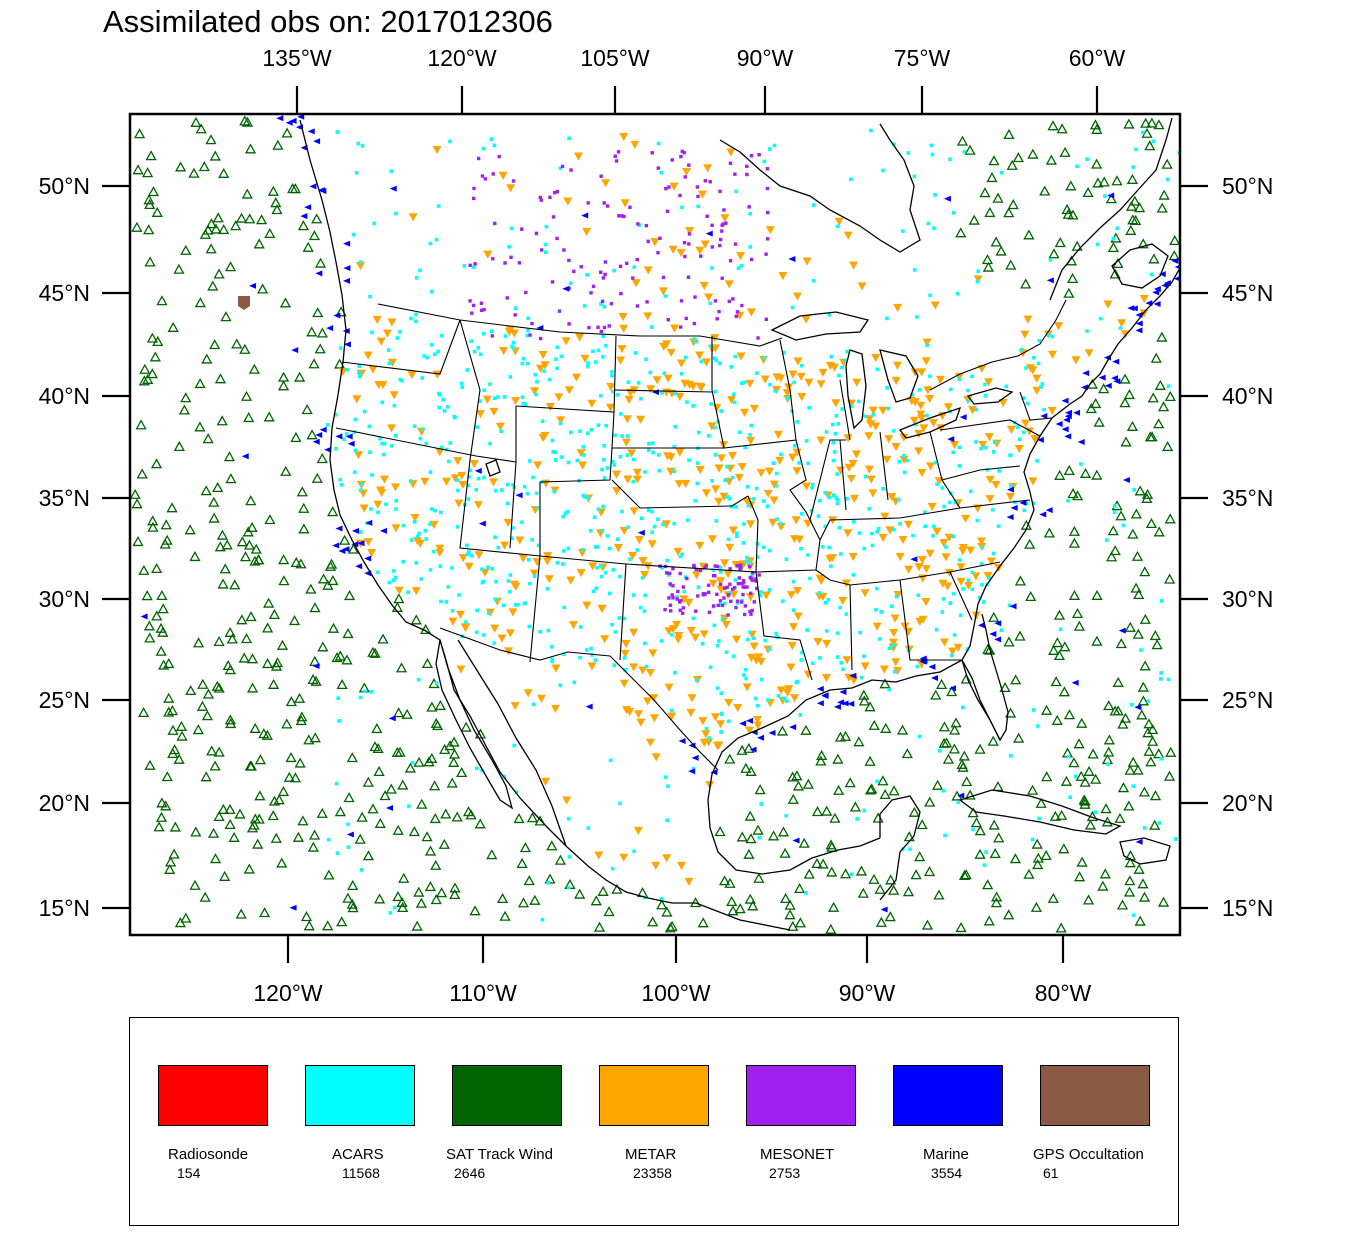 This screenshot has width=1350, height=1250. Describe the element at coordinates (1051, 1173) in the screenshot. I see `legend-count: 61` at that location.